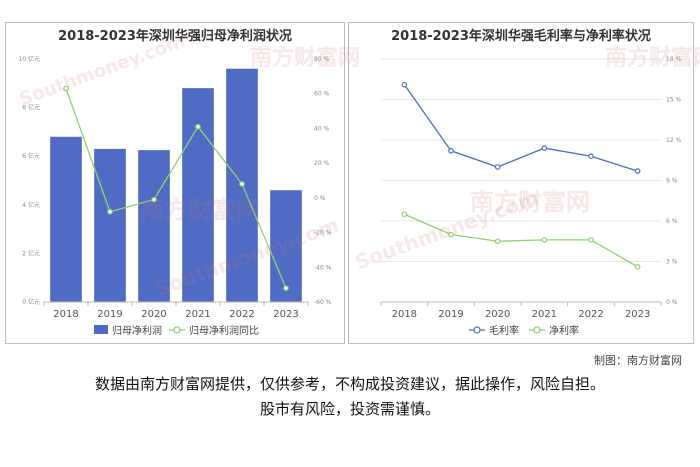 The width and height of the screenshot is (700, 467). I want to click on y-left-tick-label: 0 亿元, so click(31, 302).